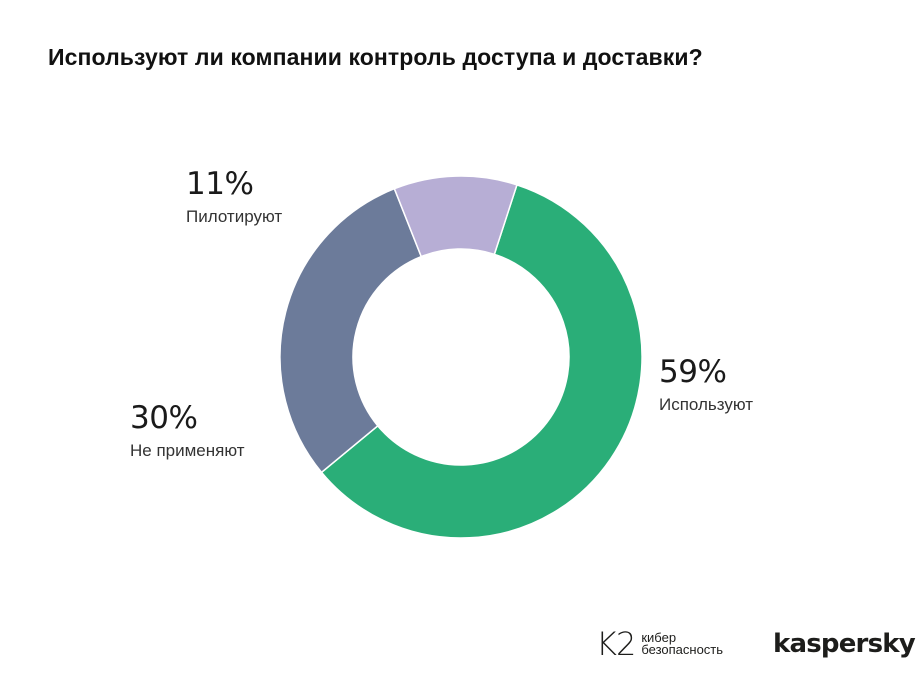  I want to click on label-not-used: 30% Не применяют, so click(187, 431).